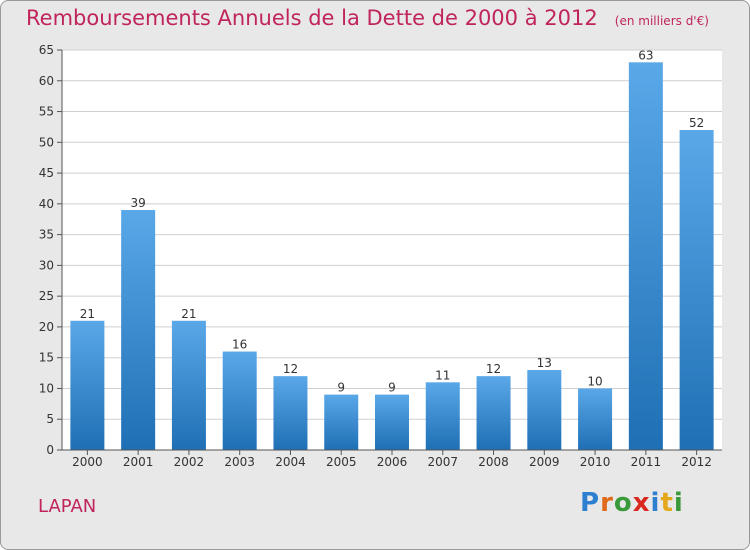 The height and width of the screenshot is (550, 750). What do you see at coordinates (696, 290) in the screenshot?
I see `bar-2012` at bounding box center [696, 290].